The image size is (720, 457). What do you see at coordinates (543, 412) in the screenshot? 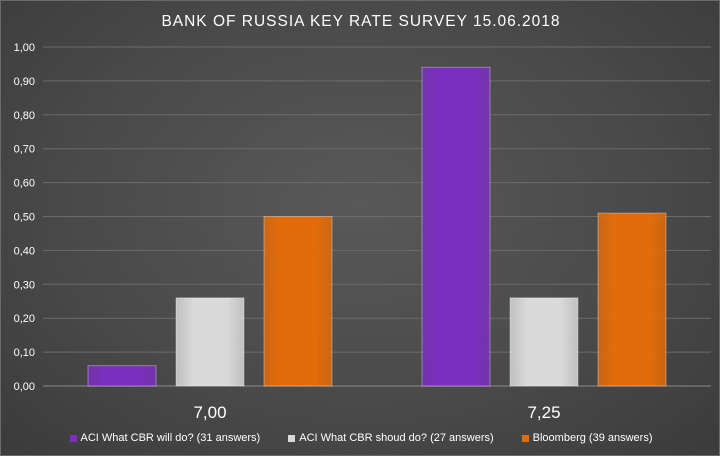
I see `x-category-label: 7,25` at bounding box center [543, 412].